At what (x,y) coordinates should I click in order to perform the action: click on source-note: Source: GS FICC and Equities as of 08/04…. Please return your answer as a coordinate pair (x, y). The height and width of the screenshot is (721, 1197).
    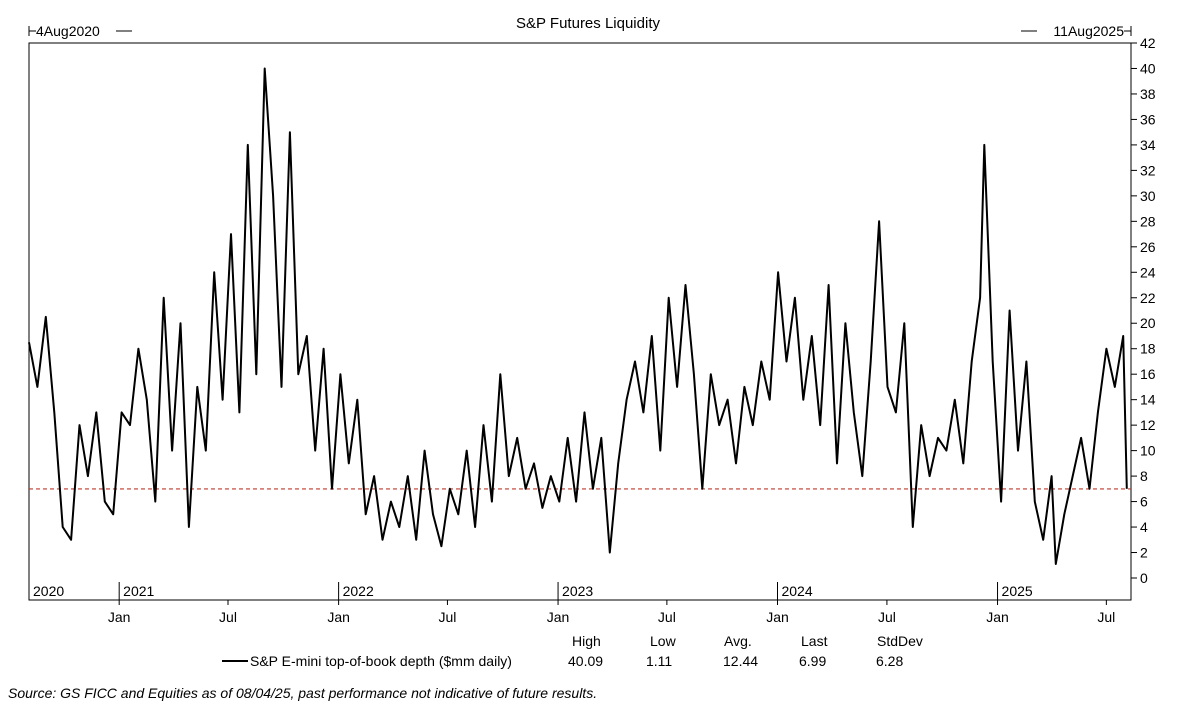
    Looking at the image, I should click on (303, 693).